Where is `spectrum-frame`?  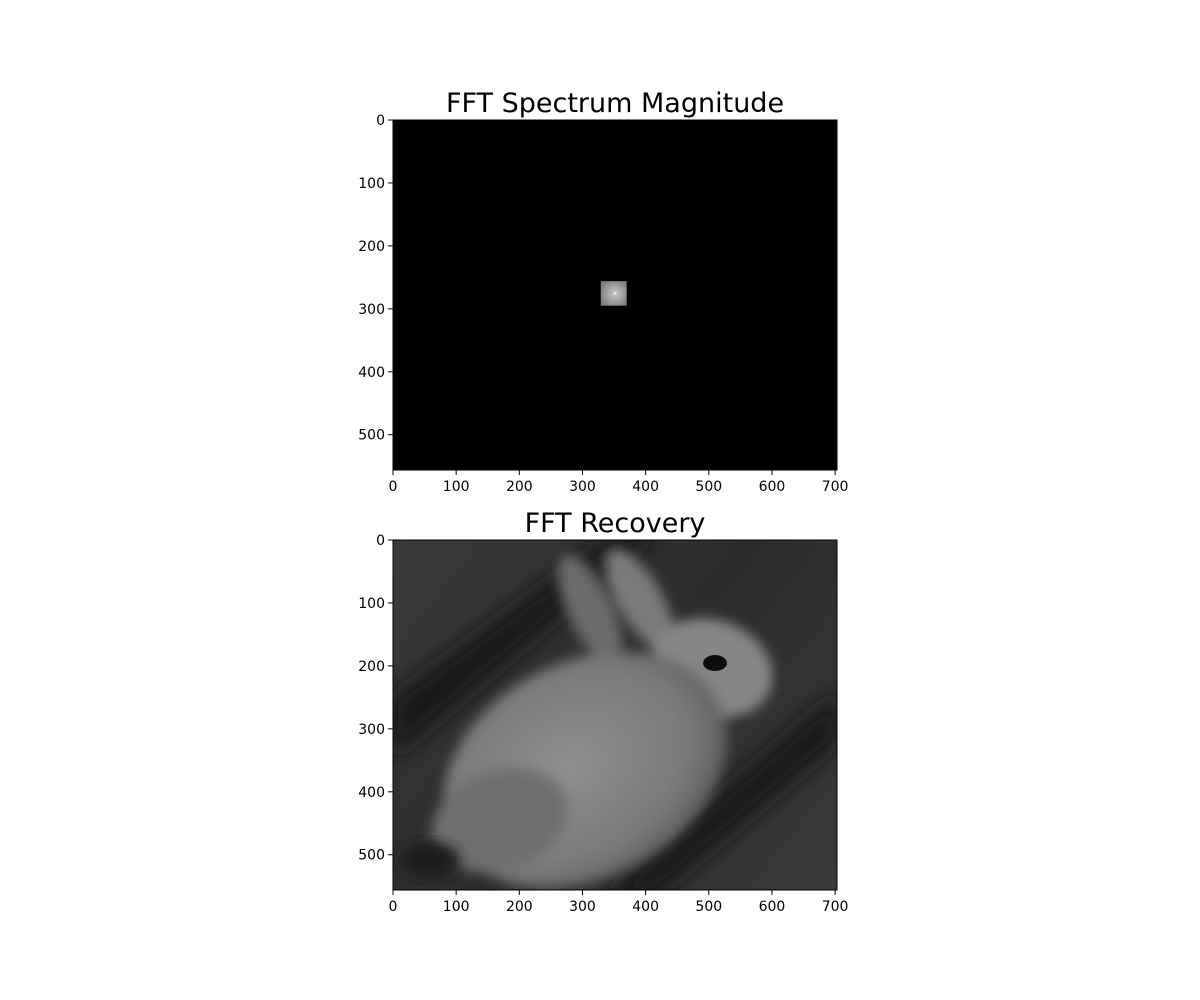 spectrum-frame is located at coordinates (615, 295).